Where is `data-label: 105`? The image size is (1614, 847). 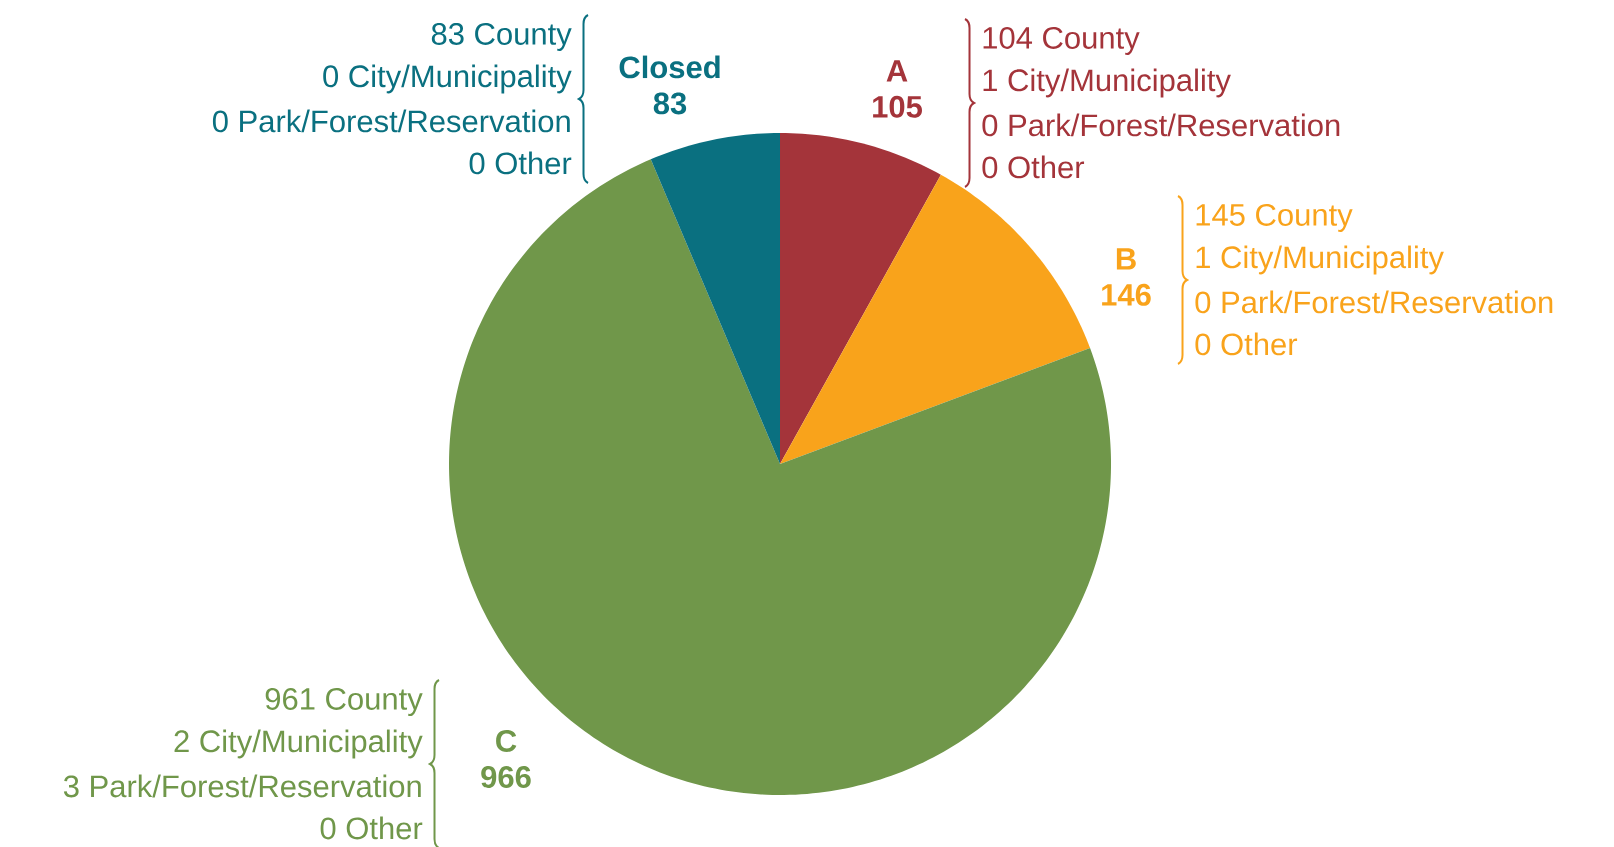 data-label: 105 is located at coordinates (897, 106).